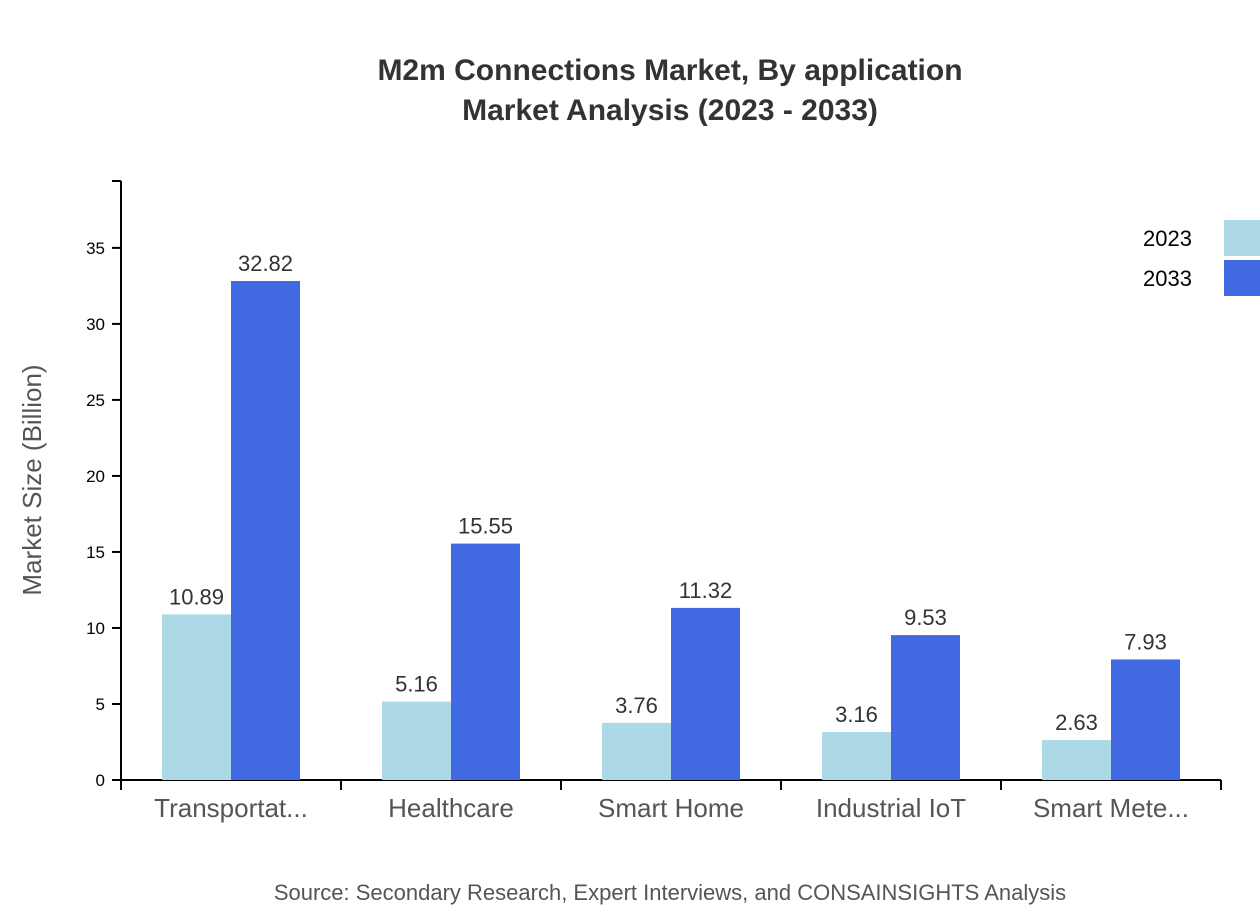  I want to click on x-tick-label: Smart Home, so click(671, 808).